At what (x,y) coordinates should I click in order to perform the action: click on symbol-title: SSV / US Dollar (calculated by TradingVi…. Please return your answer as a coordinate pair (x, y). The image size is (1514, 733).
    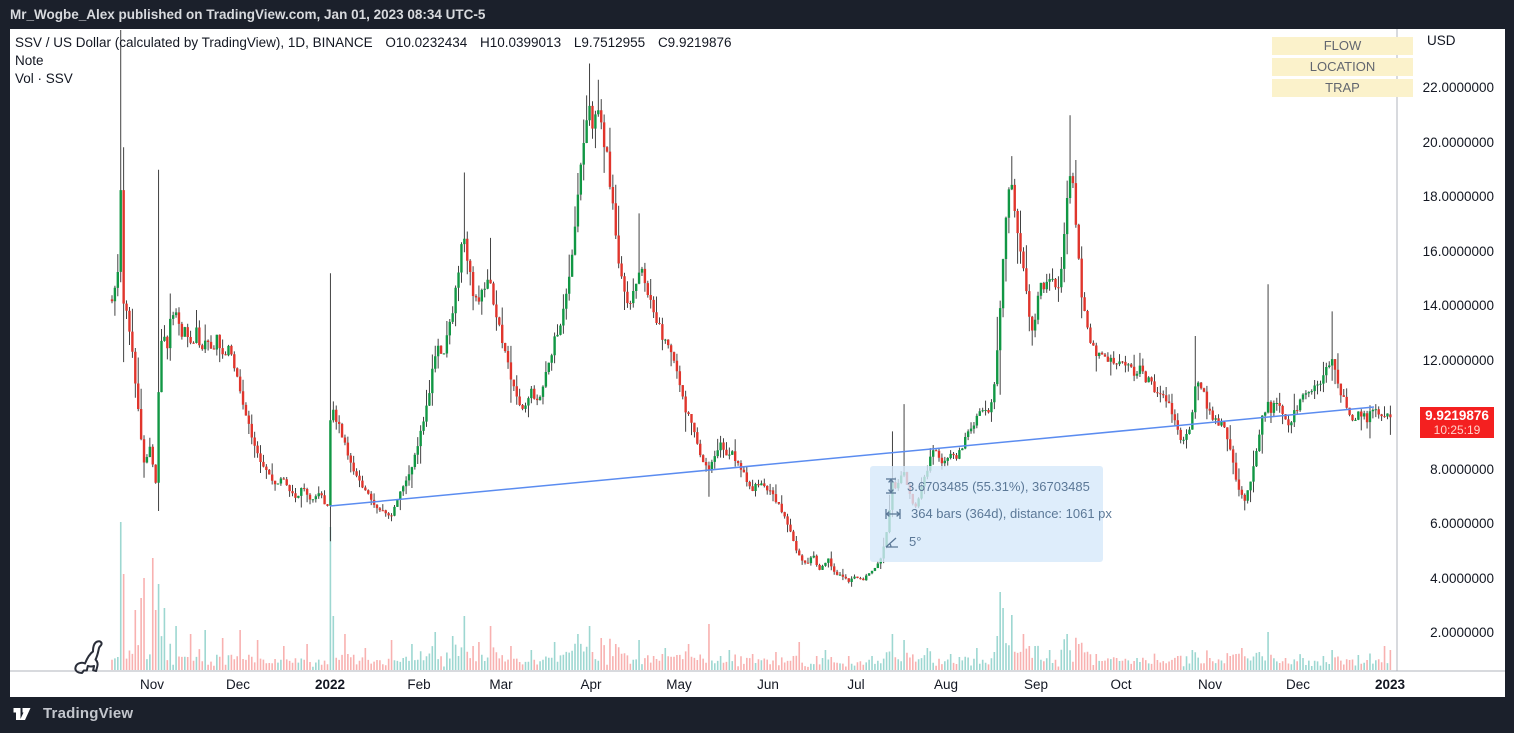
    Looking at the image, I should click on (194, 42).